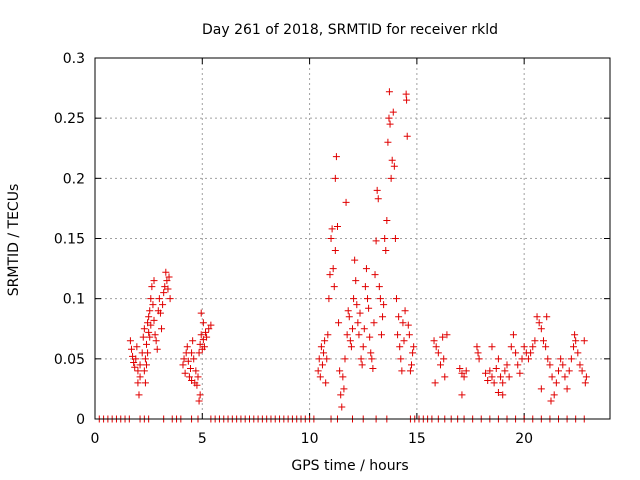 The height and width of the screenshot is (480, 640). What do you see at coordinates (69, 360) in the screenshot?
I see `y-tick-label: 0.05` at bounding box center [69, 360].